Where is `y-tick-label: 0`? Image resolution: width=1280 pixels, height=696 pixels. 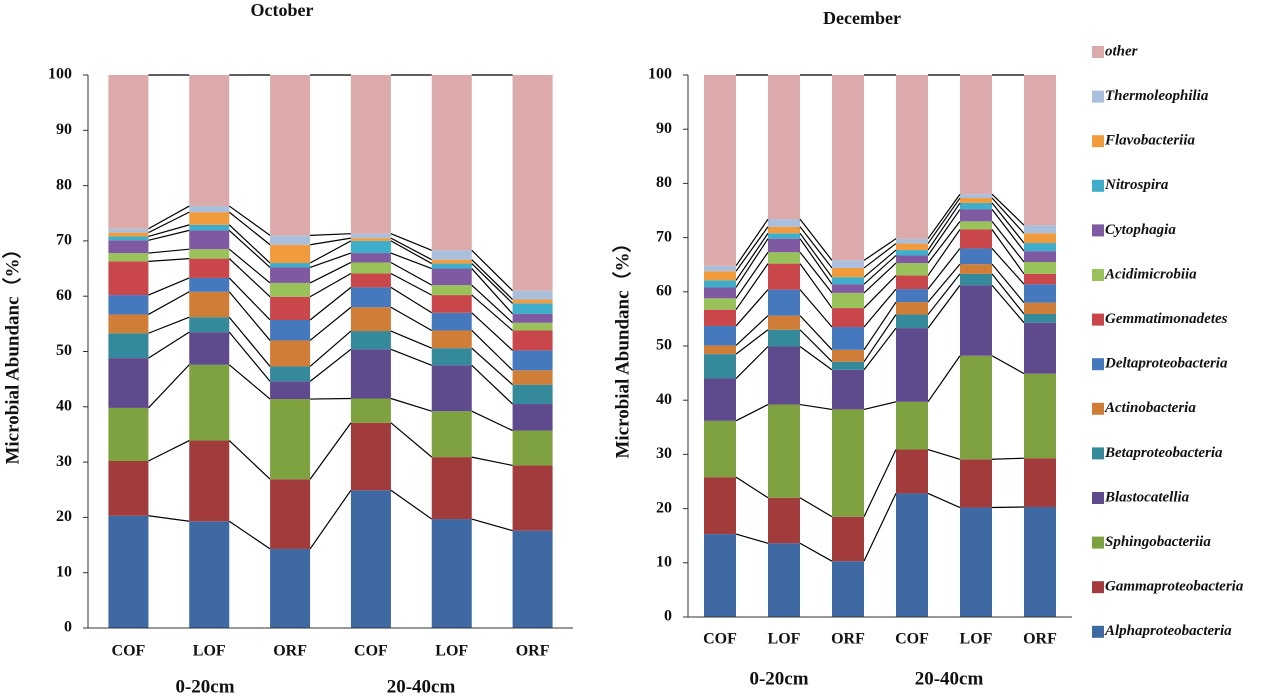
y-tick-label: 0 is located at coordinates (668, 616).